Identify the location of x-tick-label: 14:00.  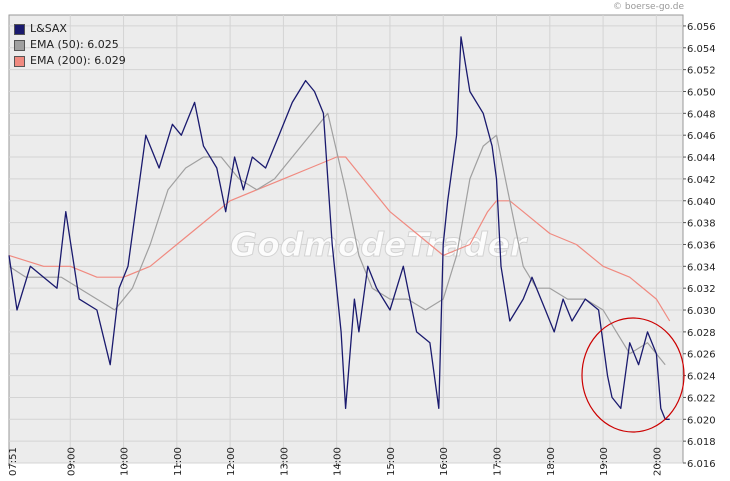
(338, 461).